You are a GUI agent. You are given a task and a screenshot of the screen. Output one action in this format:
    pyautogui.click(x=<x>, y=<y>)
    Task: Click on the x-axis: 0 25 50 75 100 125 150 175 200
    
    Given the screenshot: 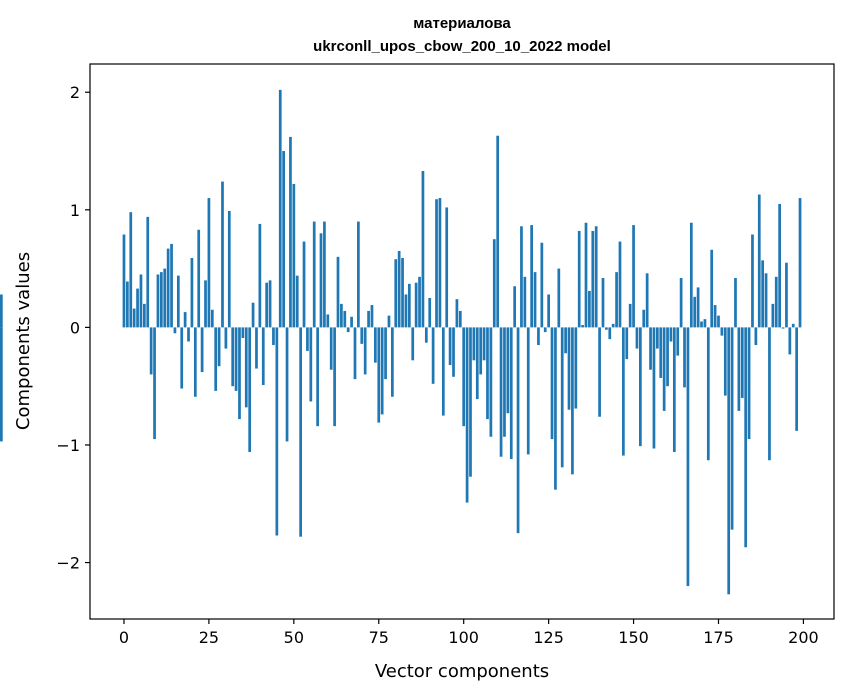 What is the action you would take?
    pyautogui.click(x=469, y=633)
    